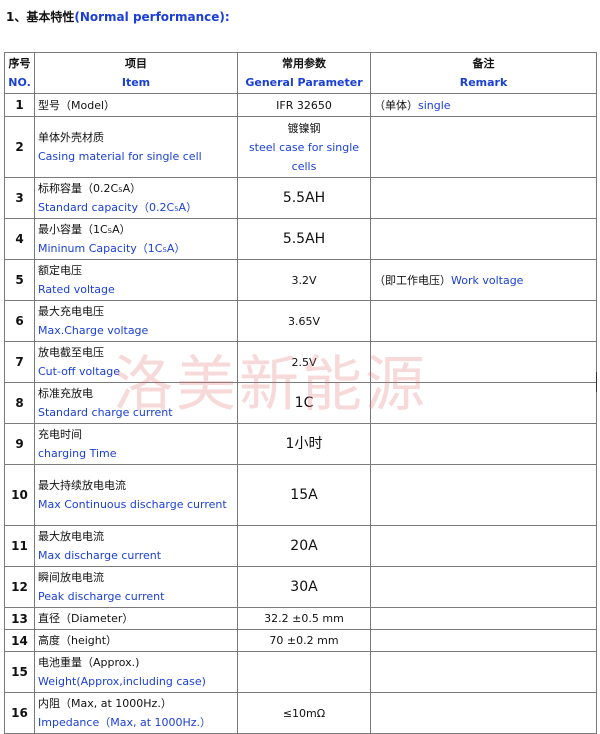 This screenshot has width=600, height=734. Describe the element at coordinates (122, 681) in the screenshot. I see `item-en: Weight(Approx,including case)` at that location.